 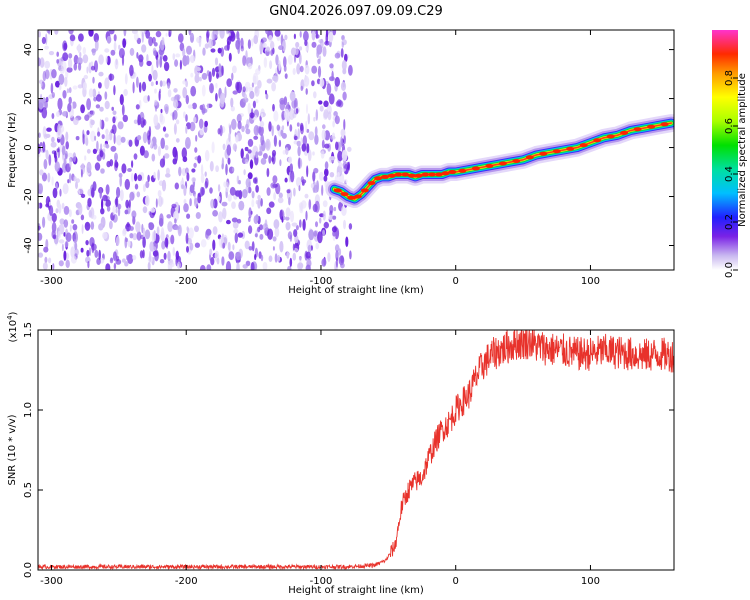 I want to click on colorbar-ticks: 0.0 0.2 0.4 0.6 0.8, so click(x=731, y=174).